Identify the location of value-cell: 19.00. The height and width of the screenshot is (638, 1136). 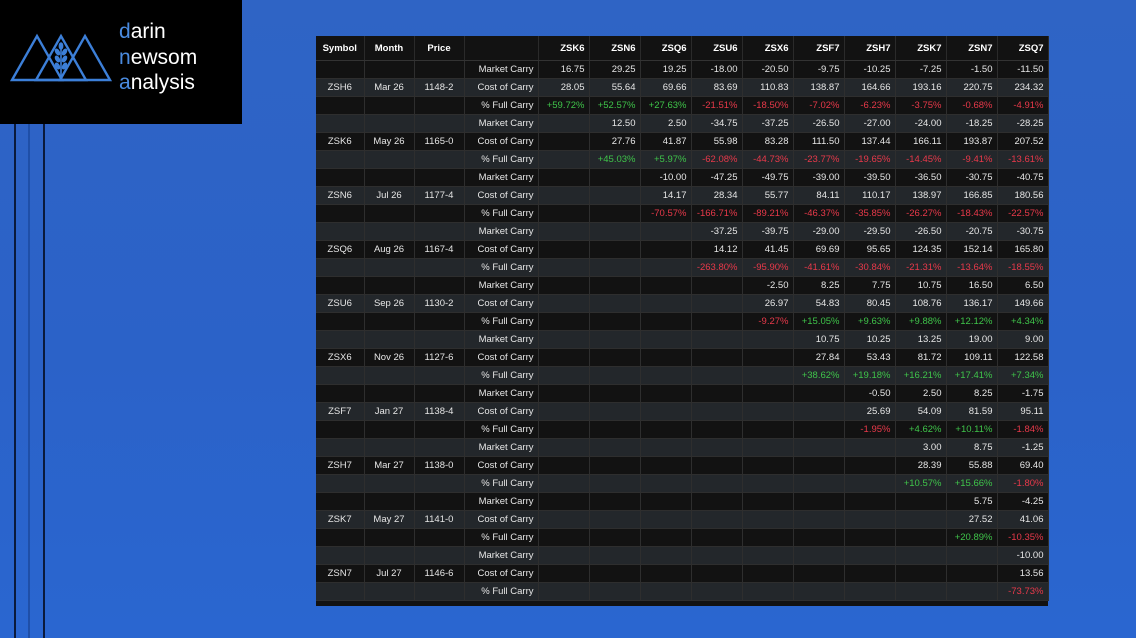
(972, 339).